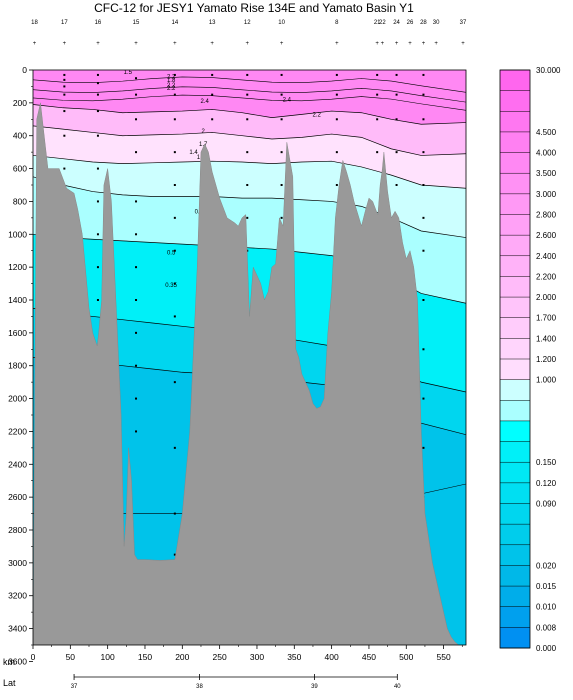  What do you see at coordinates (546, 648) in the screenshot?
I see `colorbar-label: 0.000` at bounding box center [546, 648].